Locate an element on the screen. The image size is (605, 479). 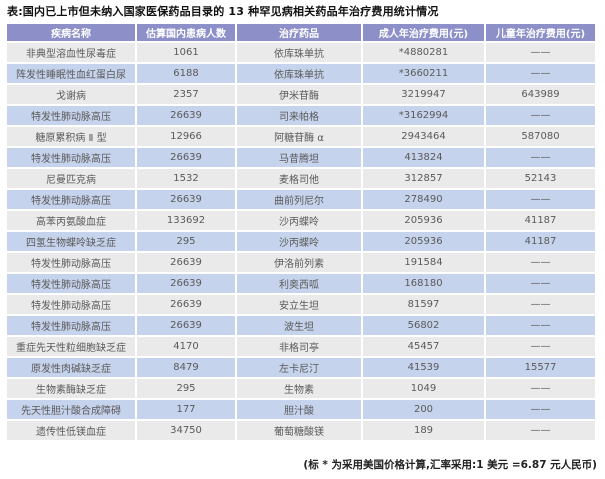
table-cell: 278490 is located at coordinates (423, 199).